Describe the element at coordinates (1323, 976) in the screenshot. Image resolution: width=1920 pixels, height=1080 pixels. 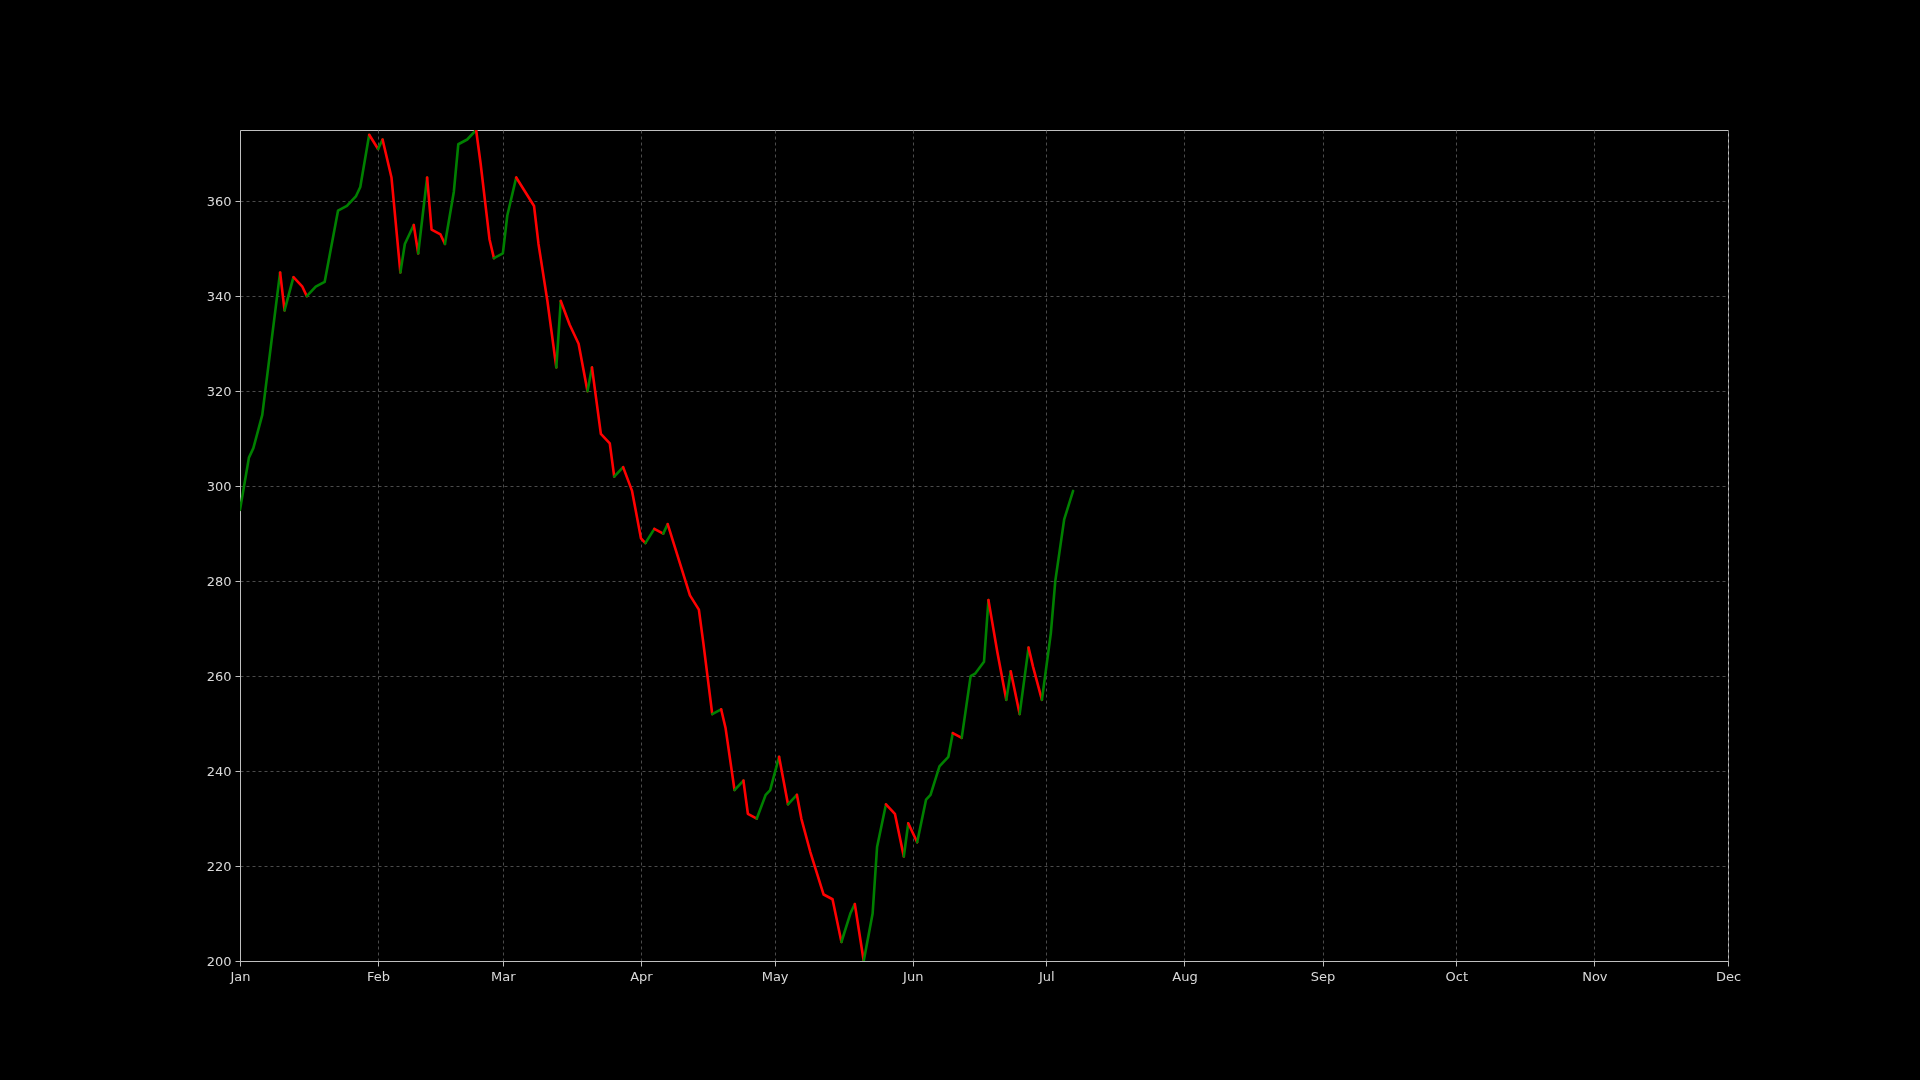
I see `x-tick-label: Sep` at that location.